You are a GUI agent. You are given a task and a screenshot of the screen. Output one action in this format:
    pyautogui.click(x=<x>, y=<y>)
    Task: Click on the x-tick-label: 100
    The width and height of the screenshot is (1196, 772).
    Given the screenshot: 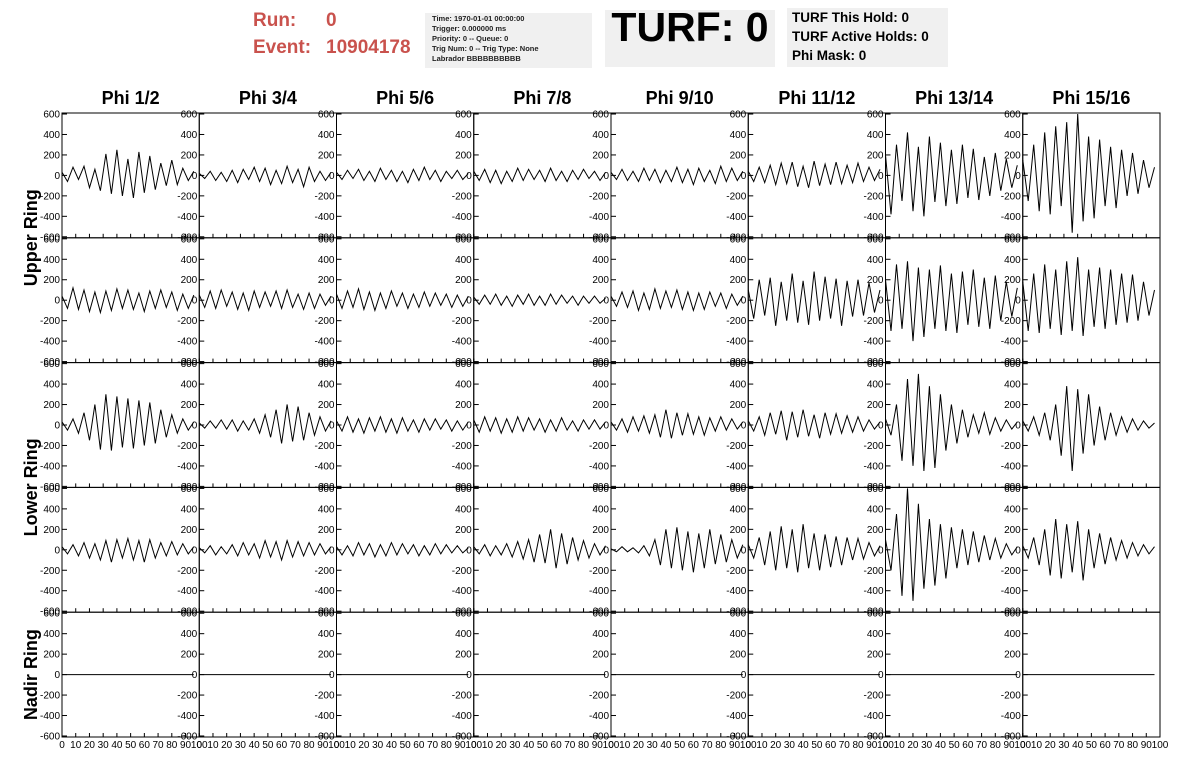 What is the action you would take?
    pyautogui.click(x=748, y=745)
    